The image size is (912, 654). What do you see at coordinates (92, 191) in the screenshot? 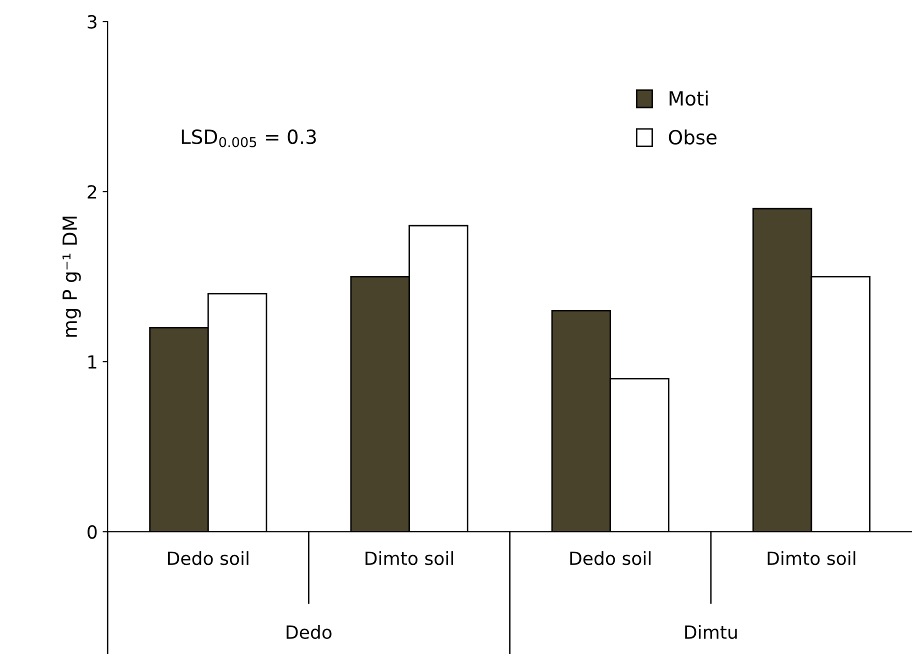
I see `y-tick-label: 2` at bounding box center [92, 191].